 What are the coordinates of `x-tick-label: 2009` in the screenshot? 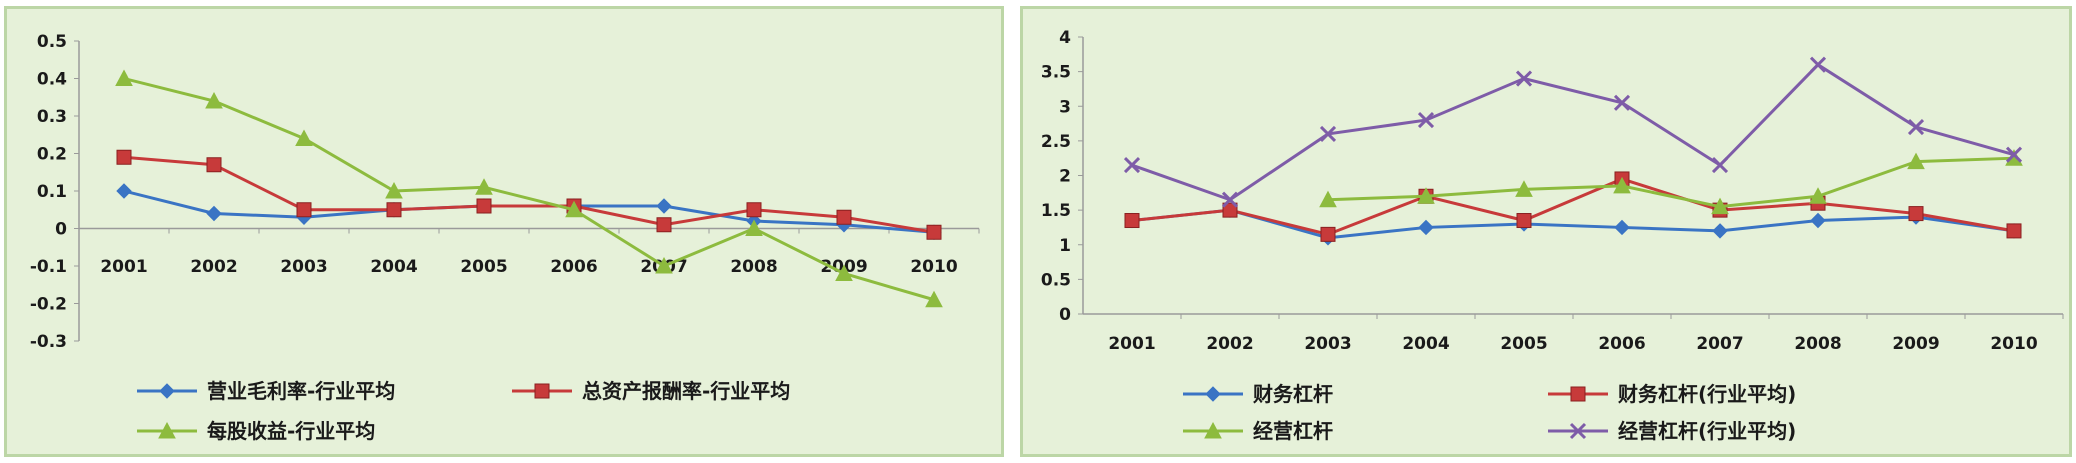 It's located at (1915, 344).